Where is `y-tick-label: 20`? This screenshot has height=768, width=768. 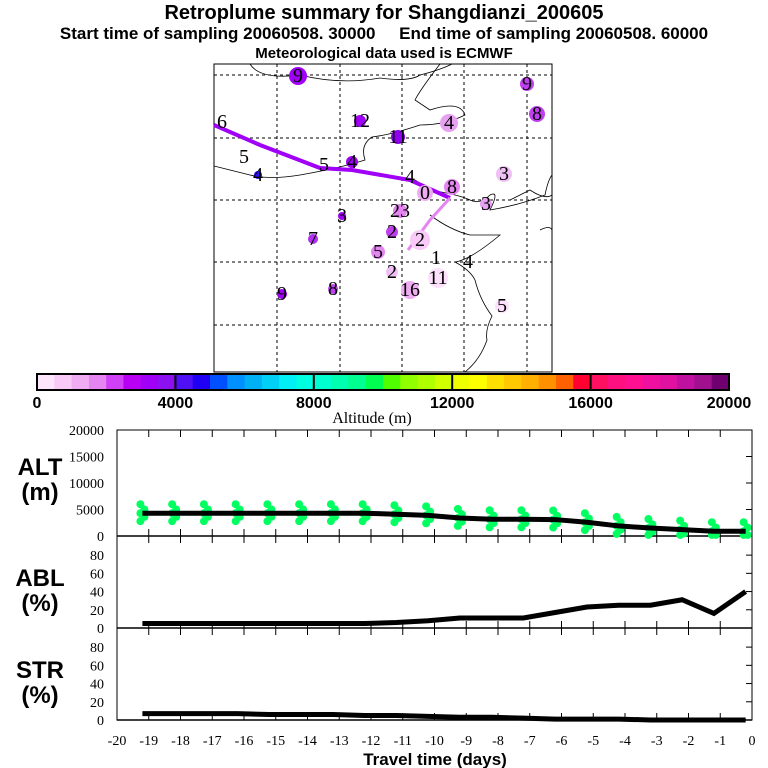 y-tick-label: 20 is located at coordinates (97, 611).